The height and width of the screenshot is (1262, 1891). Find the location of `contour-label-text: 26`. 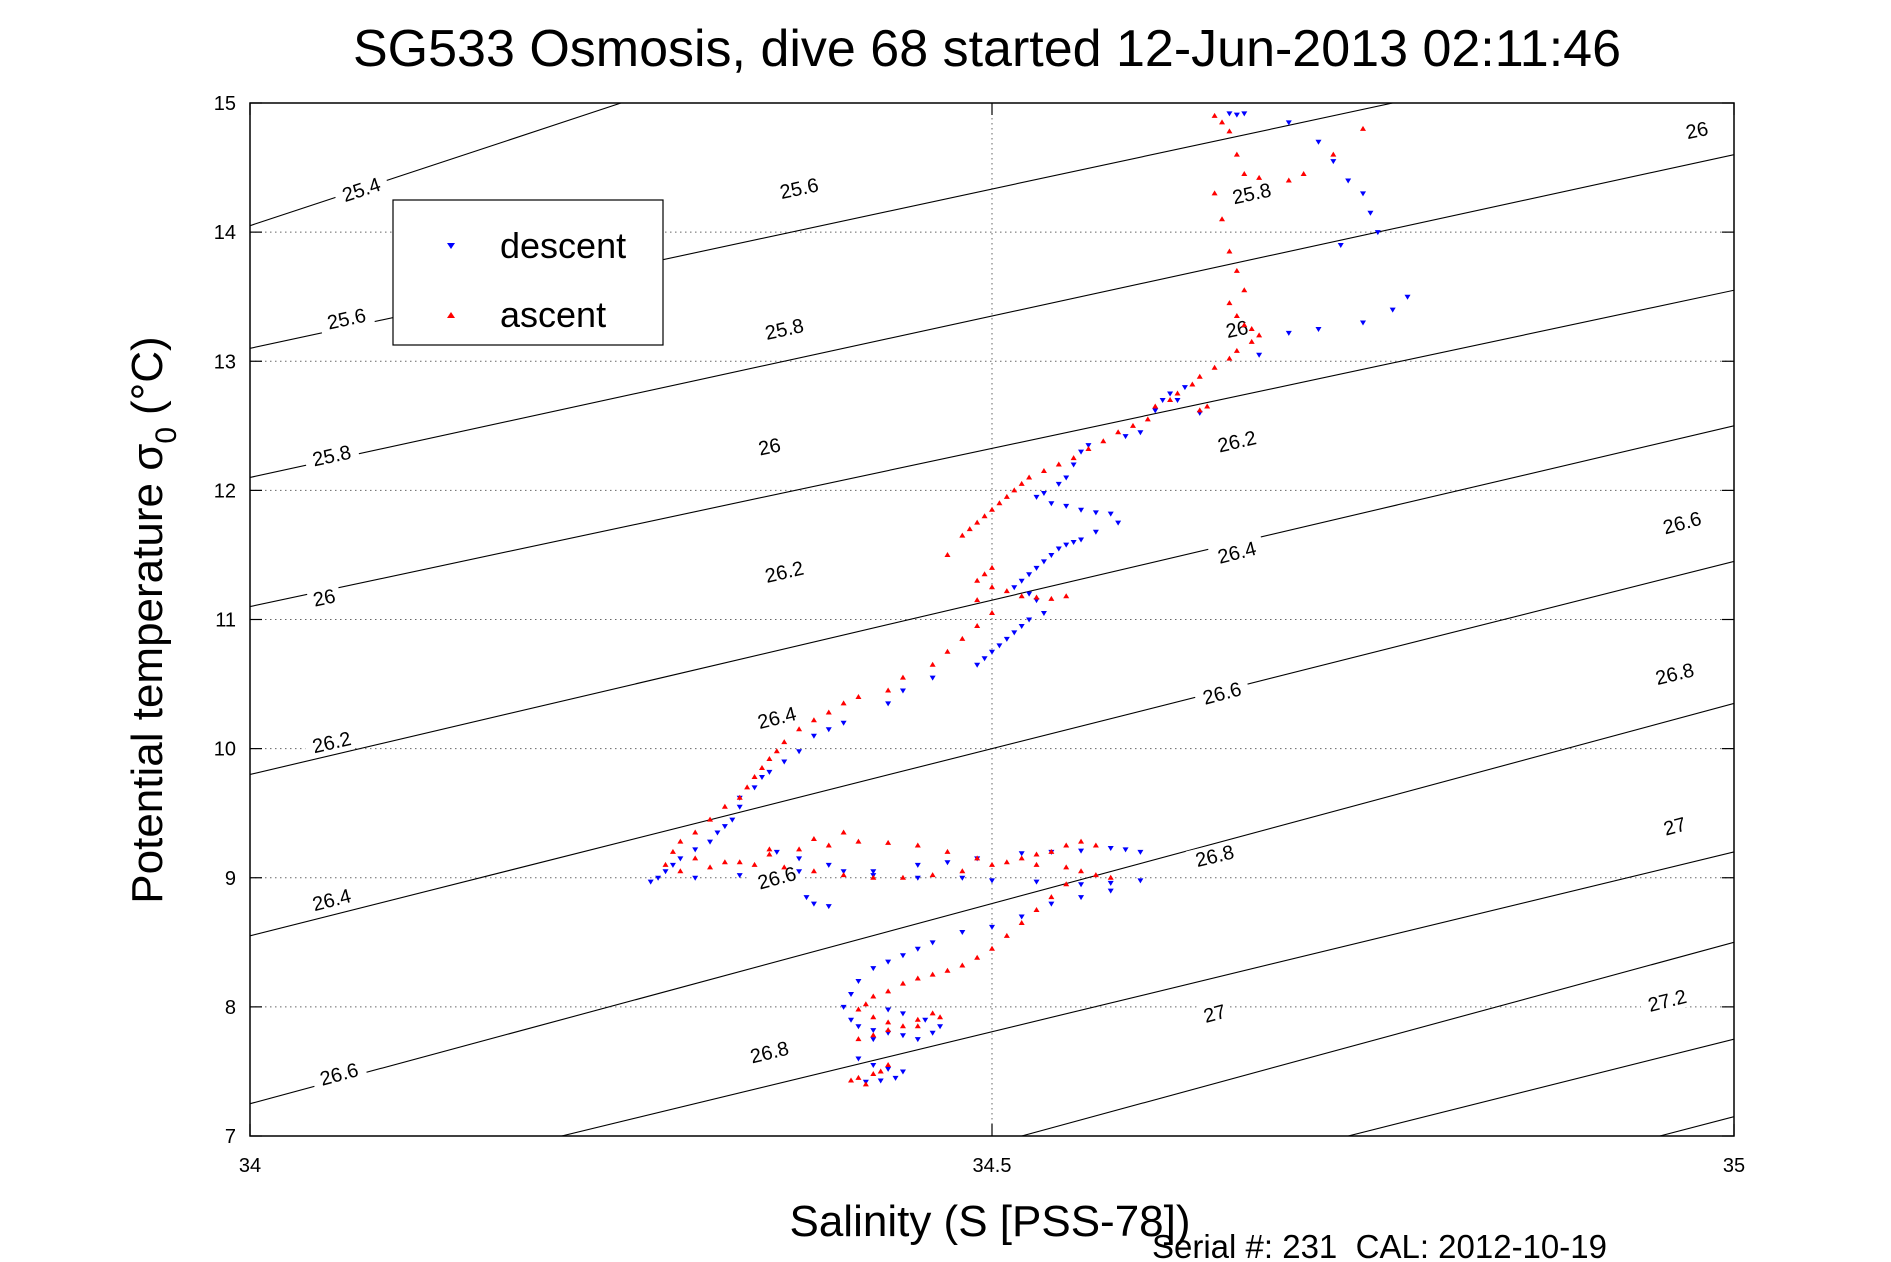

contour-label-text: 26 is located at coordinates (769, 447).